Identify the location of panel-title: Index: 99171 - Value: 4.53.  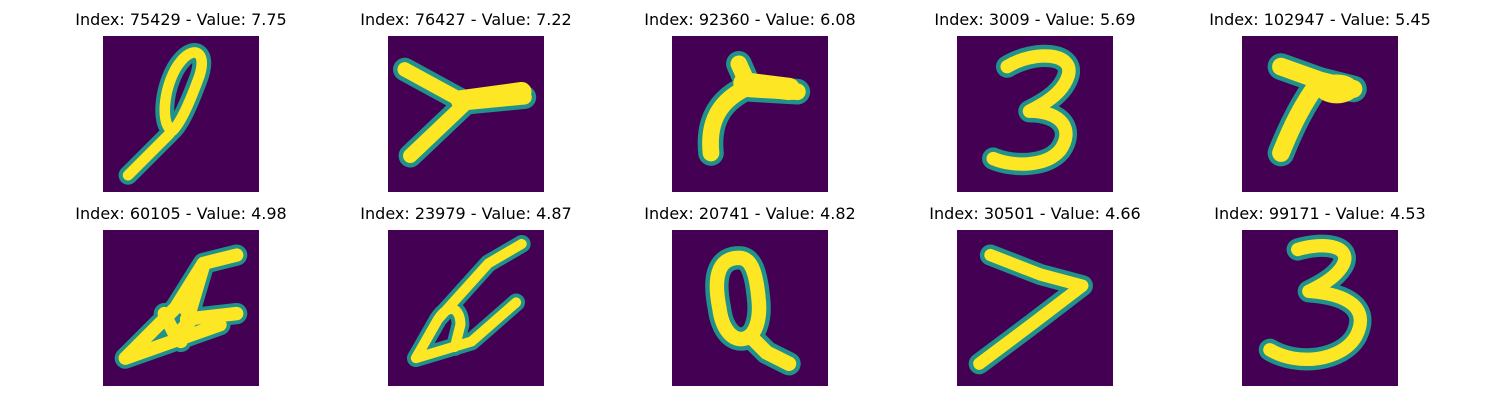
(1320, 213).